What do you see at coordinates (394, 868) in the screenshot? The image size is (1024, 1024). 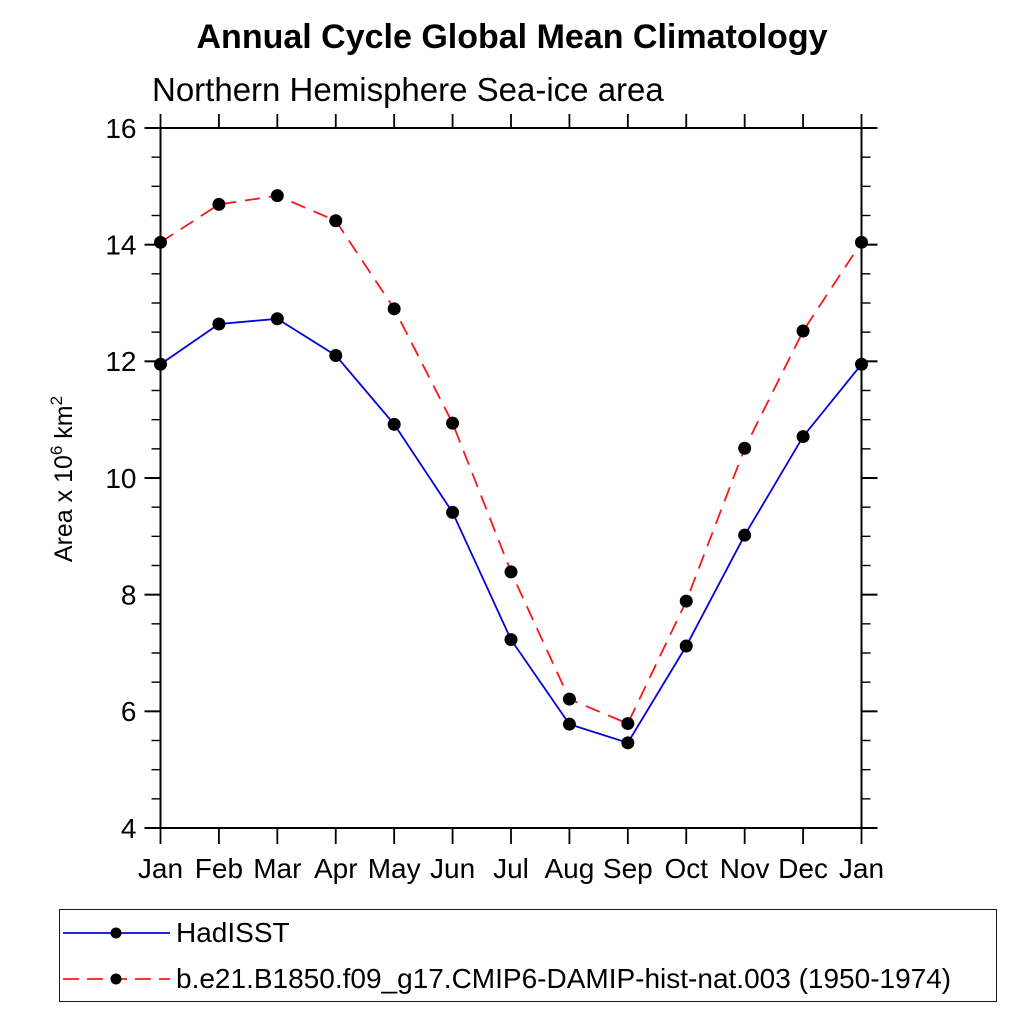 I see `x-tick-label: May` at bounding box center [394, 868].